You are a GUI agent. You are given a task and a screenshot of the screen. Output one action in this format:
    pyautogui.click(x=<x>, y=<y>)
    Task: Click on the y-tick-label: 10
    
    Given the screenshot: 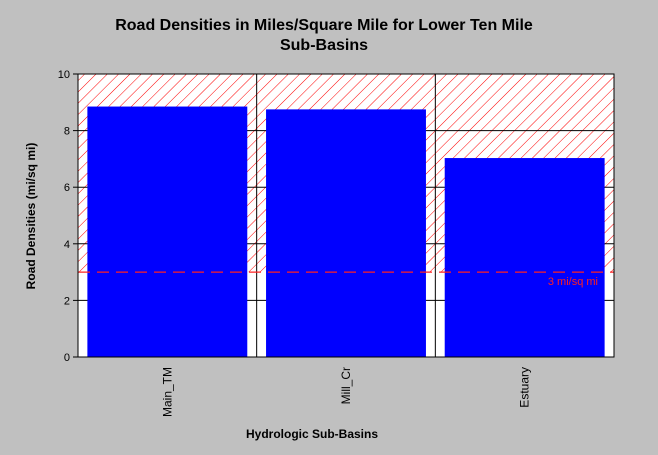 What is the action you would take?
    pyautogui.click(x=64, y=75)
    